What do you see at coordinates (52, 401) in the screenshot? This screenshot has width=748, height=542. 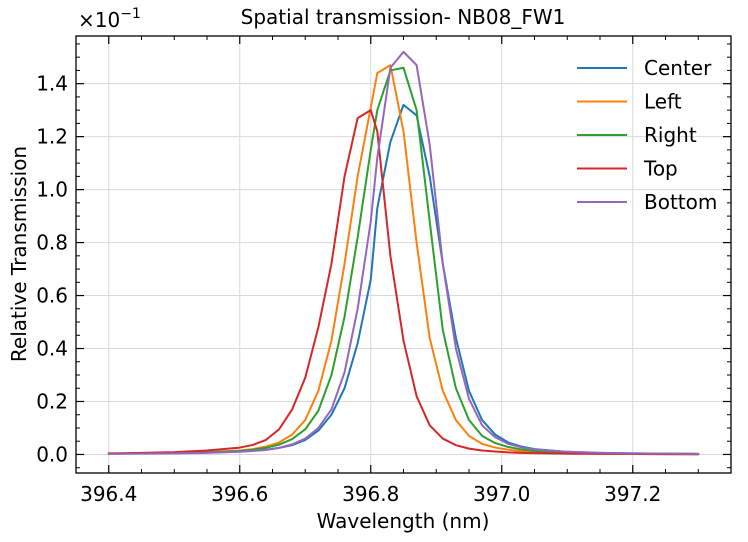 I see `y-tick-label: 0.2` at bounding box center [52, 401].